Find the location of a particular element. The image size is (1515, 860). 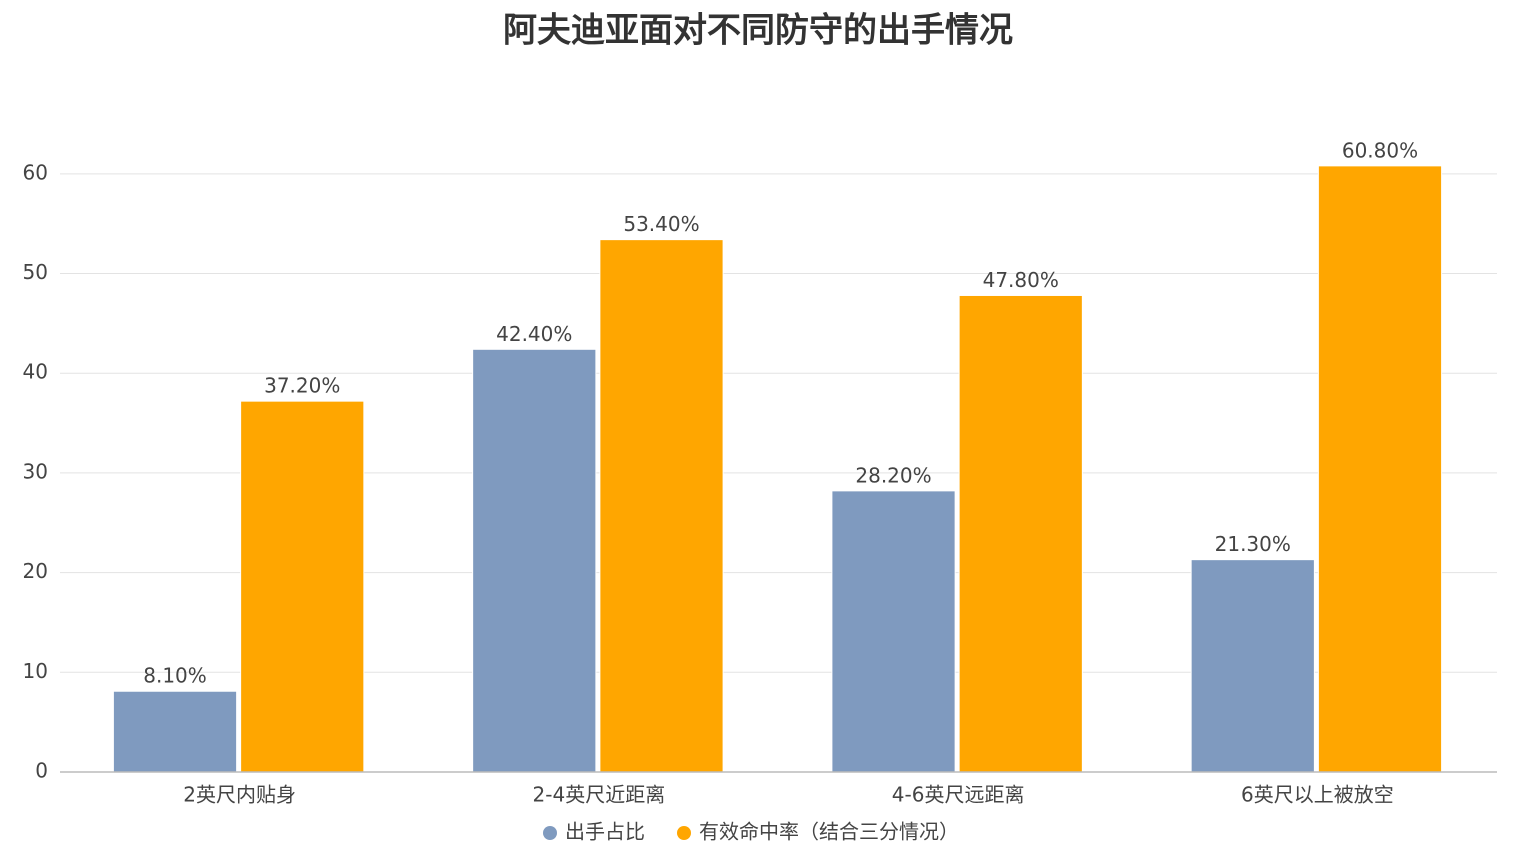

y-tick-label: 40 is located at coordinates (35, 372).